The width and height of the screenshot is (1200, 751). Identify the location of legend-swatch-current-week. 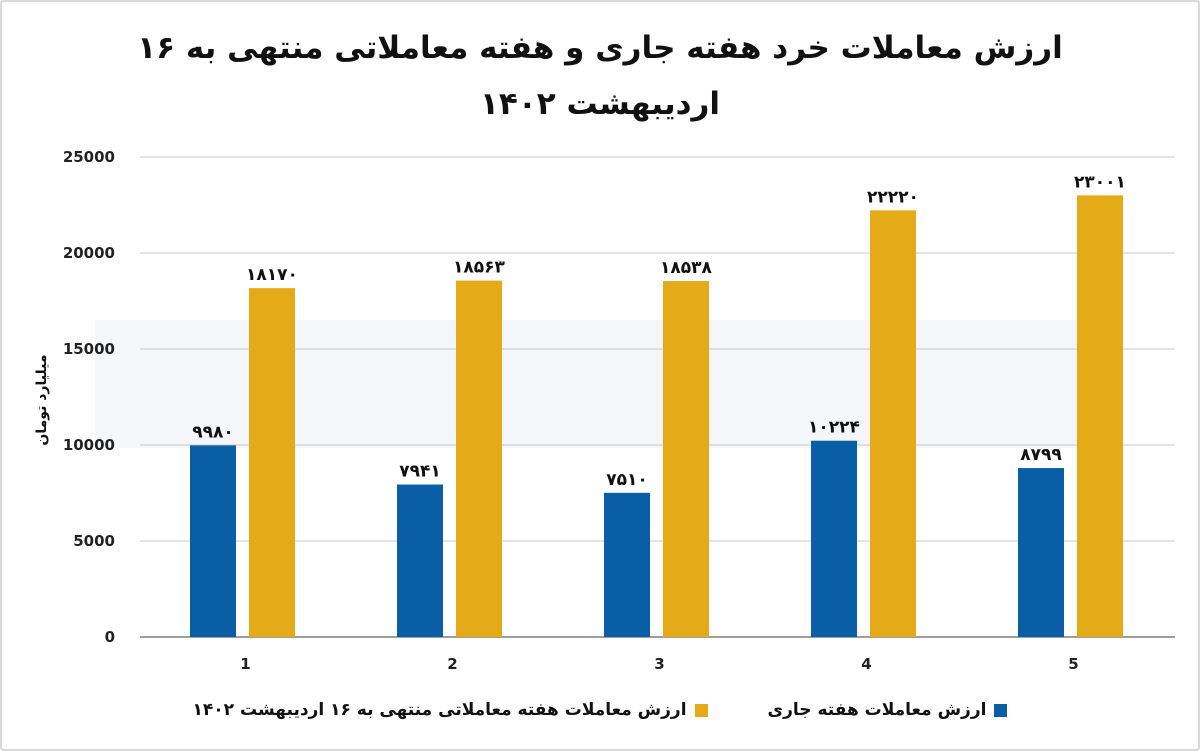
(1001, 710).